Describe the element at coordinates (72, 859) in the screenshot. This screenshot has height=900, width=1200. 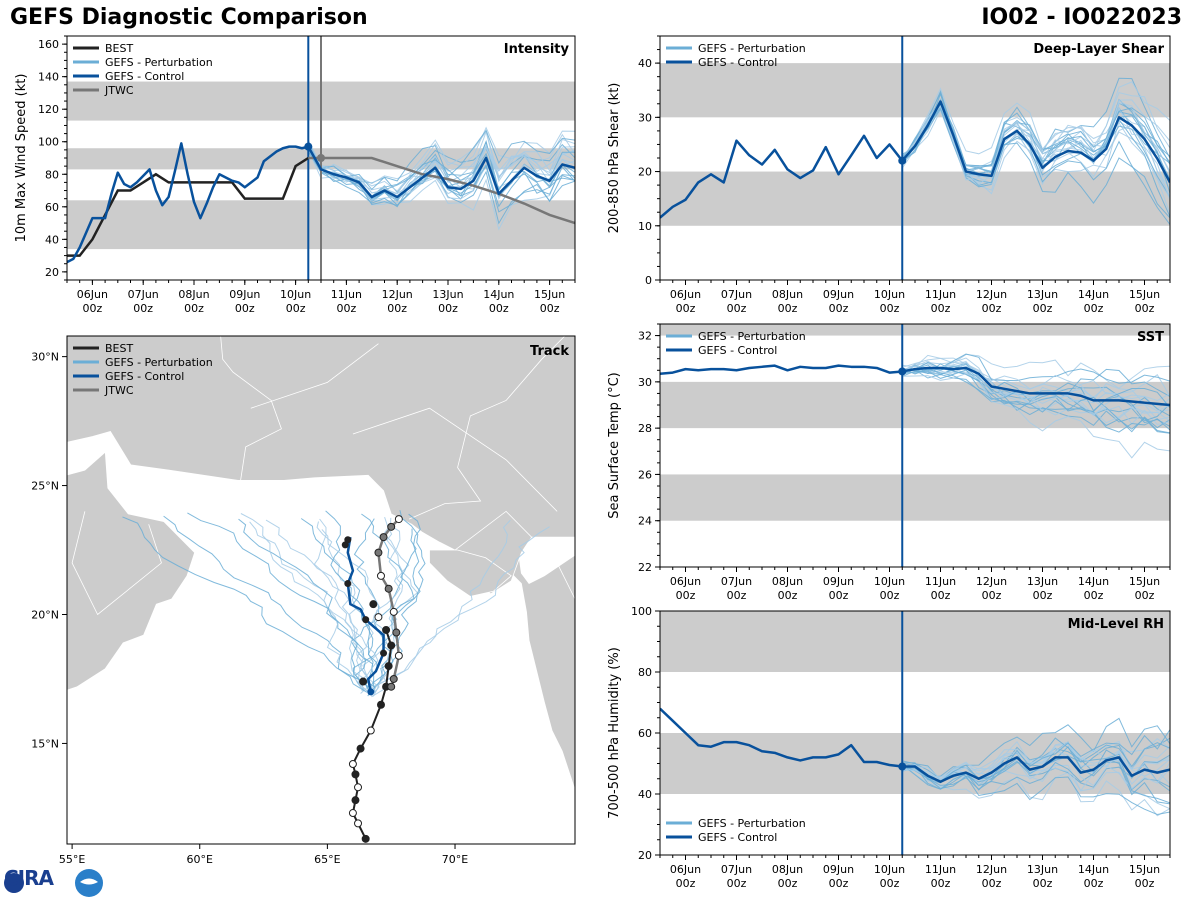
I see `track-xtick-label-0: 55°E` at that location.